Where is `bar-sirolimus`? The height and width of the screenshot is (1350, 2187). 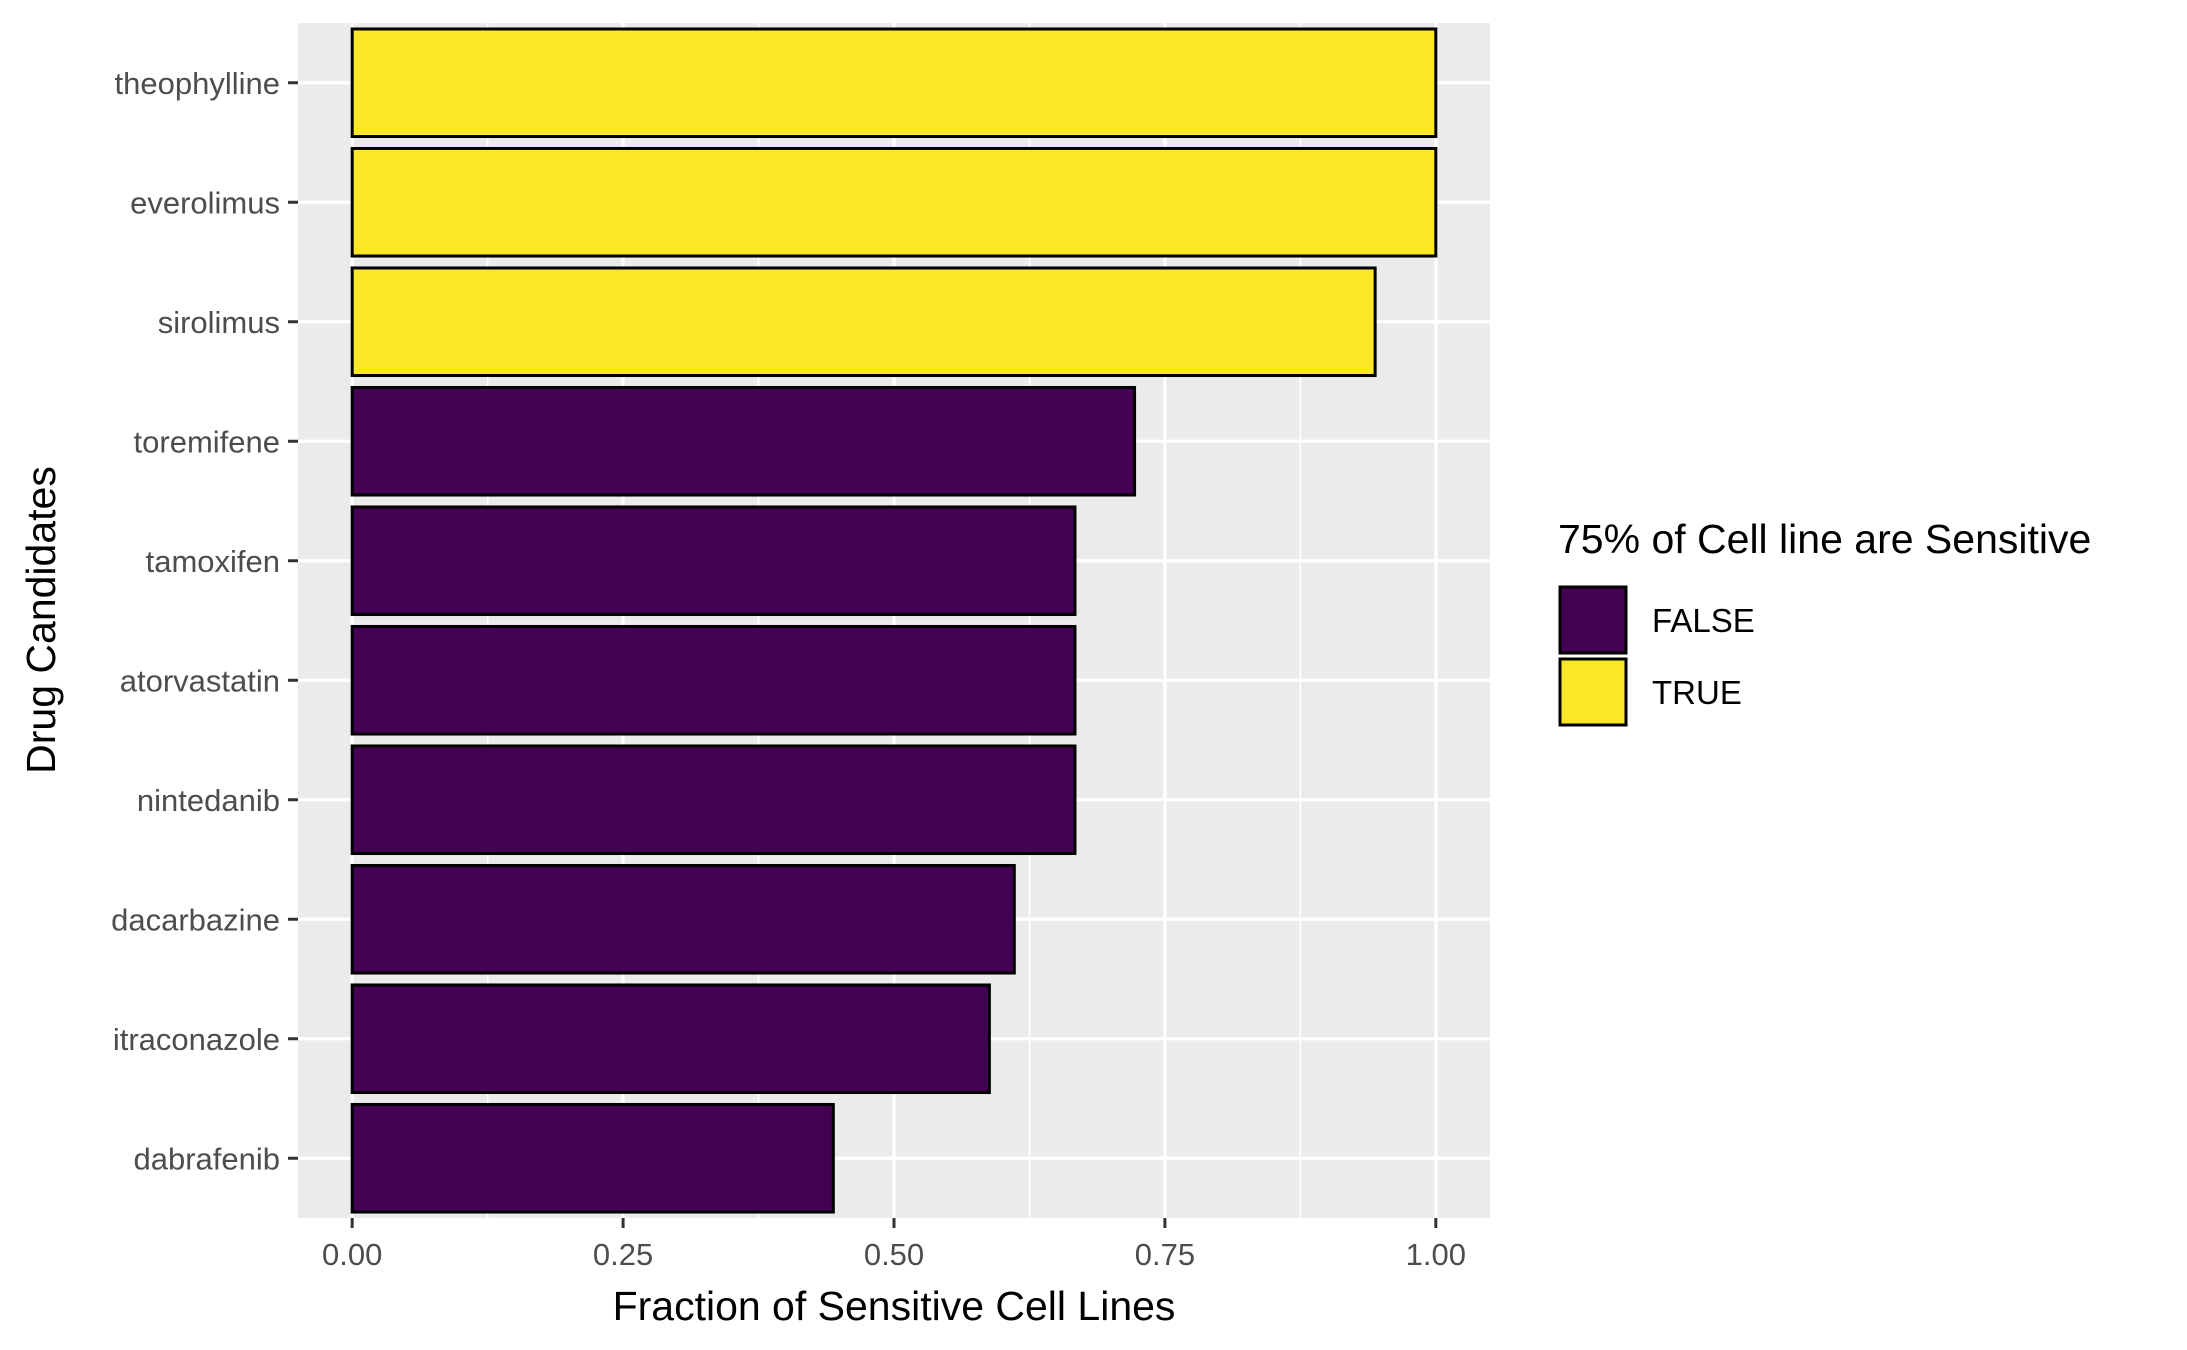 bar-sirolimus is located at coordinates (863, 322).